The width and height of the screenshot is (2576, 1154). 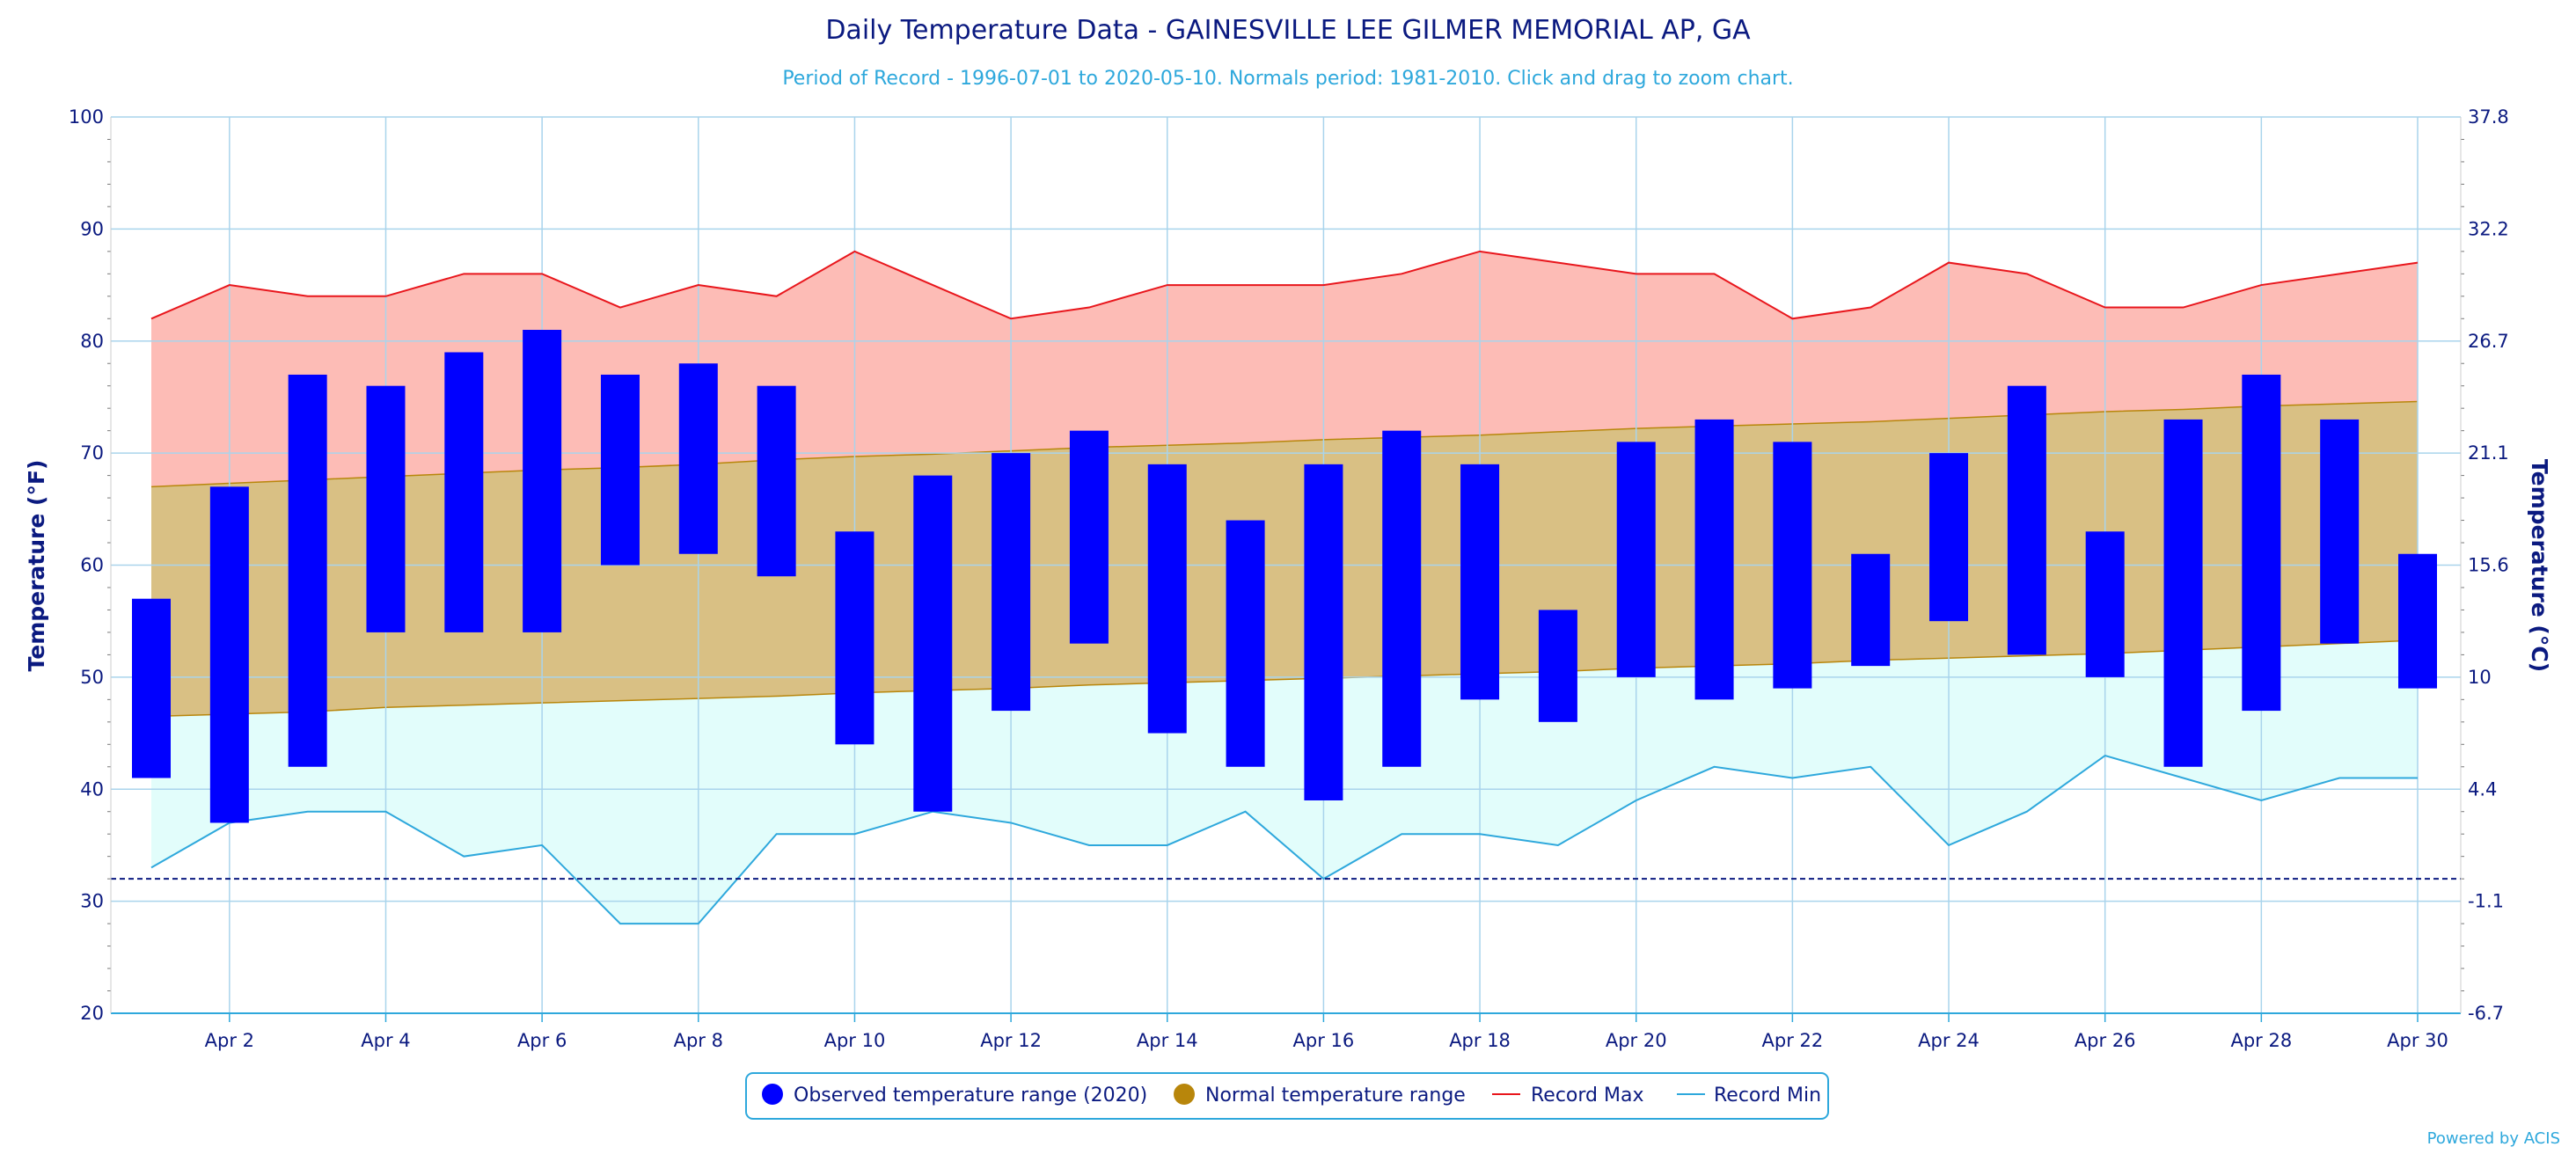 What do you see at coordinates (1284, 285) in the screenshot?
I see `record-max-line` at bounding box center [1284, 285].